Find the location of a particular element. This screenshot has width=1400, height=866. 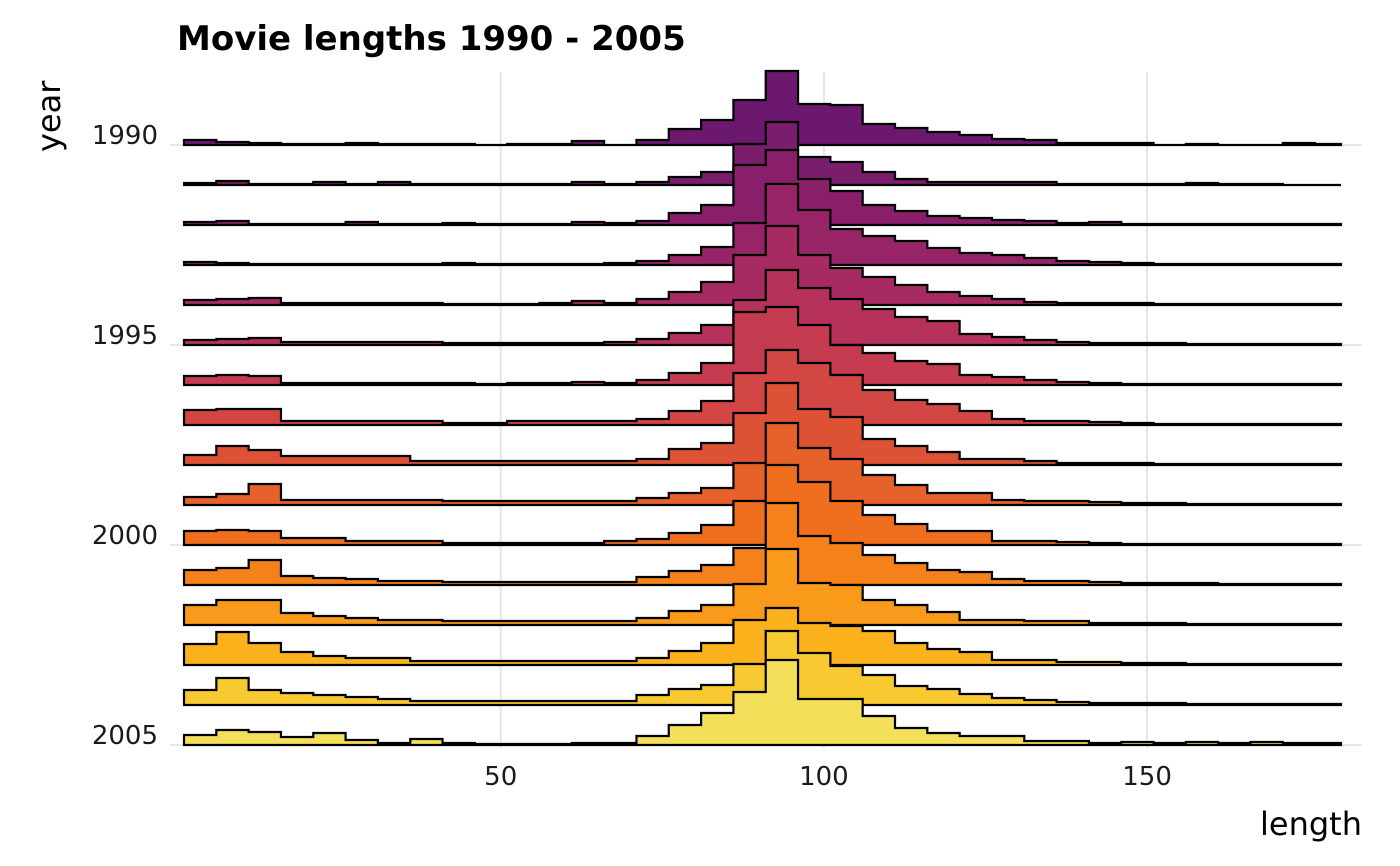

ridge-1996 is located at coordinates (762, 346).